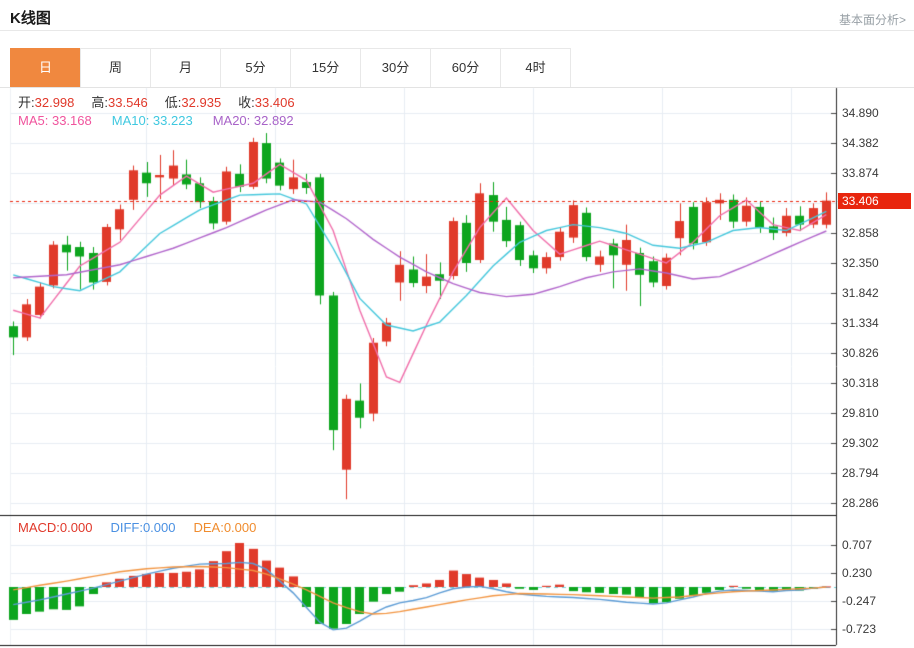 This screenshot has width=914, height=648. I want to click on ma10-value: MA10: 33.223, so click(152, 120).